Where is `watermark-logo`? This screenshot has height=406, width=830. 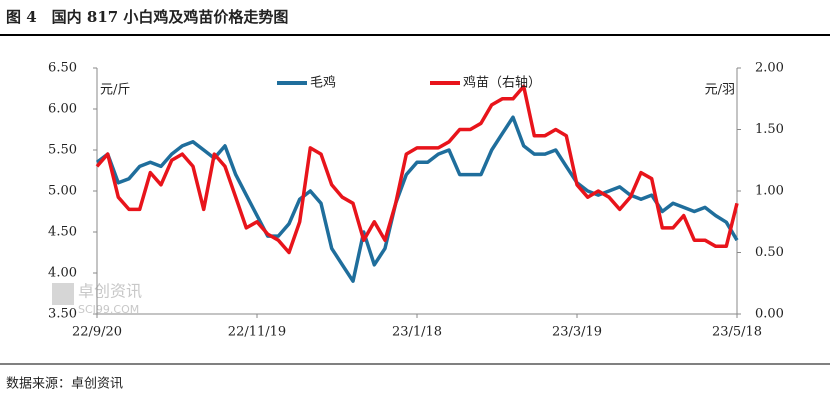
watermark-logo is located at coordinates (63, 294).